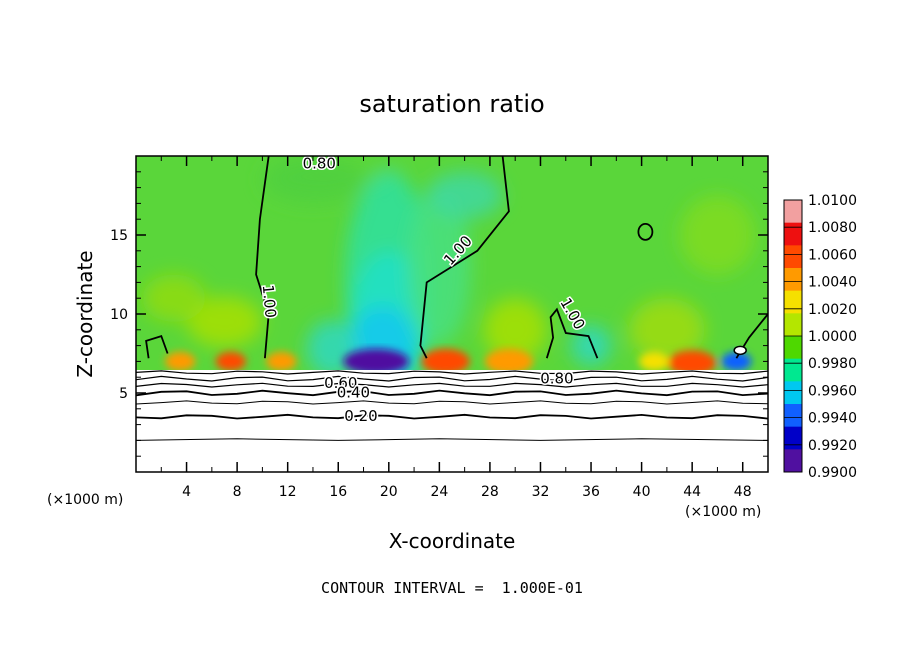 This screenshot has width=904, height=654. Describe the element at coordinates (591, 492) in the screenshot. I see `x-tick-label: 36` at that location.